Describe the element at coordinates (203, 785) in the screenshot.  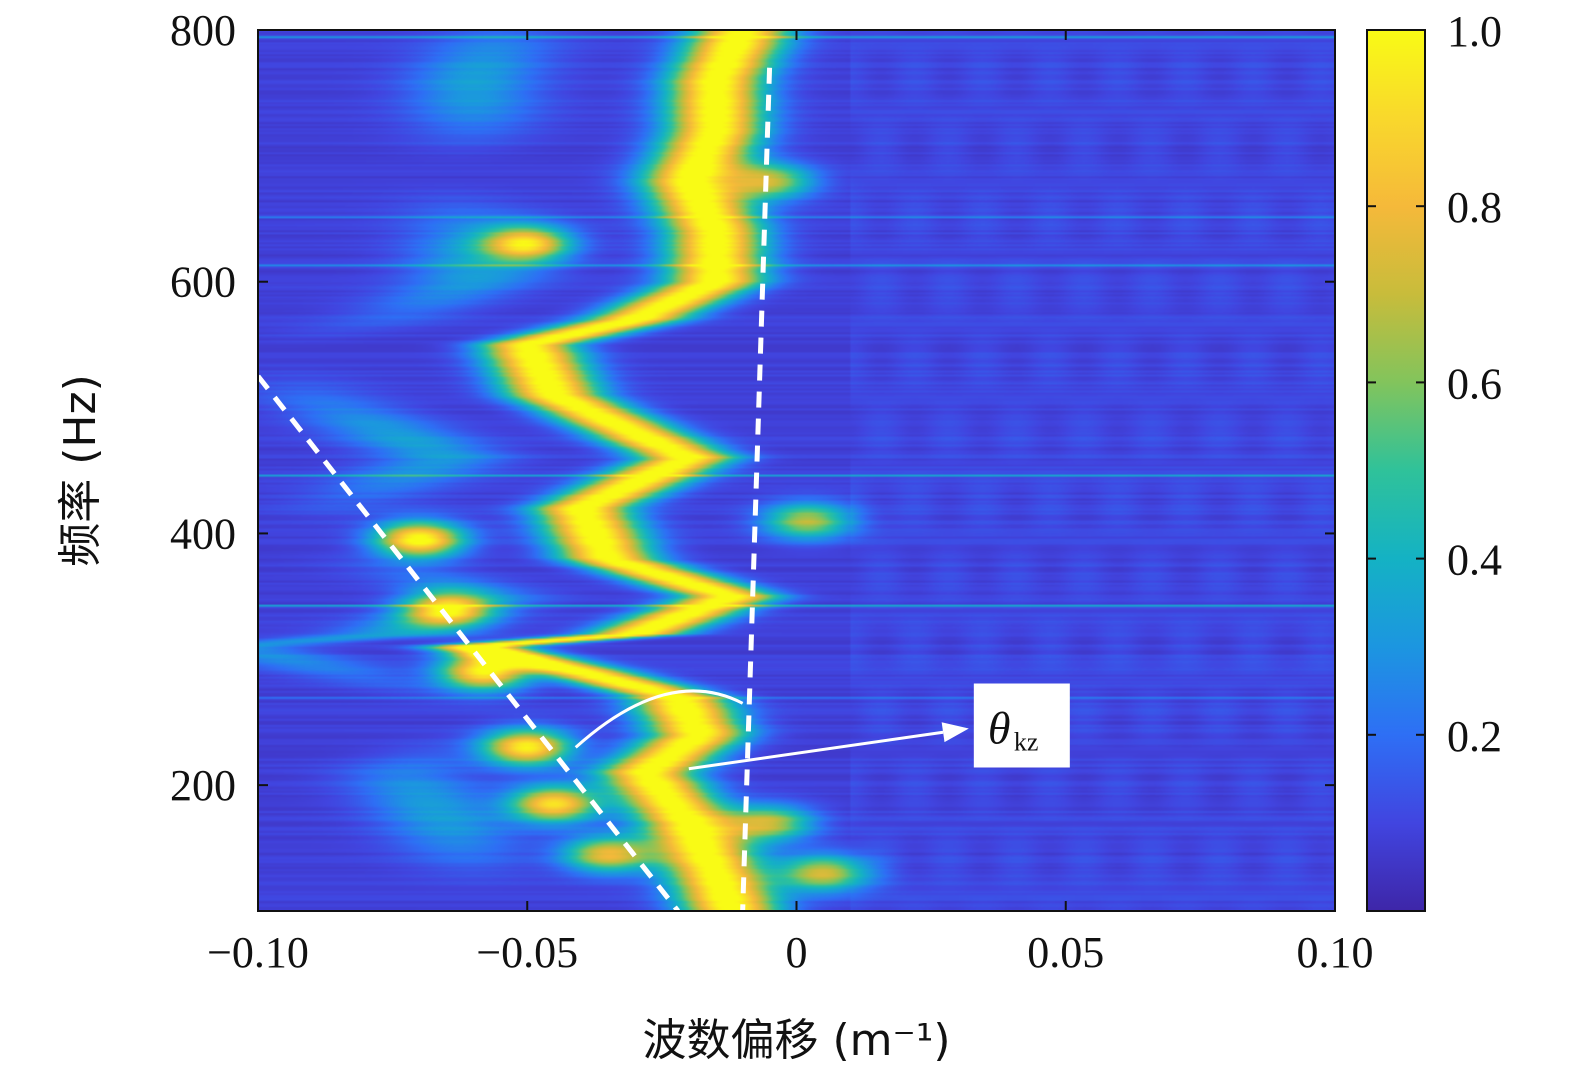
I see `y-tick-label: 200` at that location.